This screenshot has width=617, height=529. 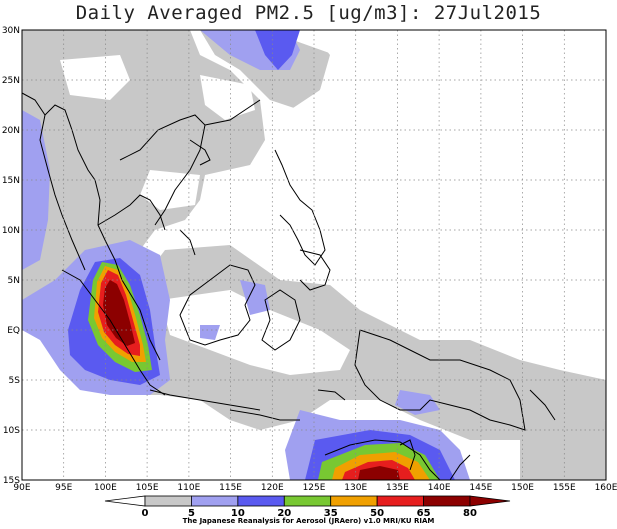 I want to click on lon-tick-90E: 90E, so click(x=21, y=488).